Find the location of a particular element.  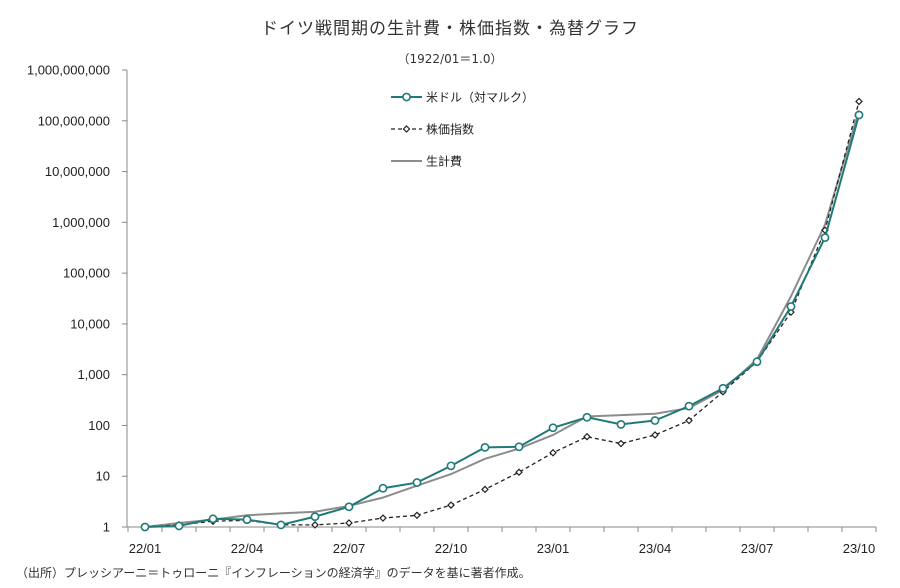

x-tick-label: 22/10 is located at coordinates (451, 548).